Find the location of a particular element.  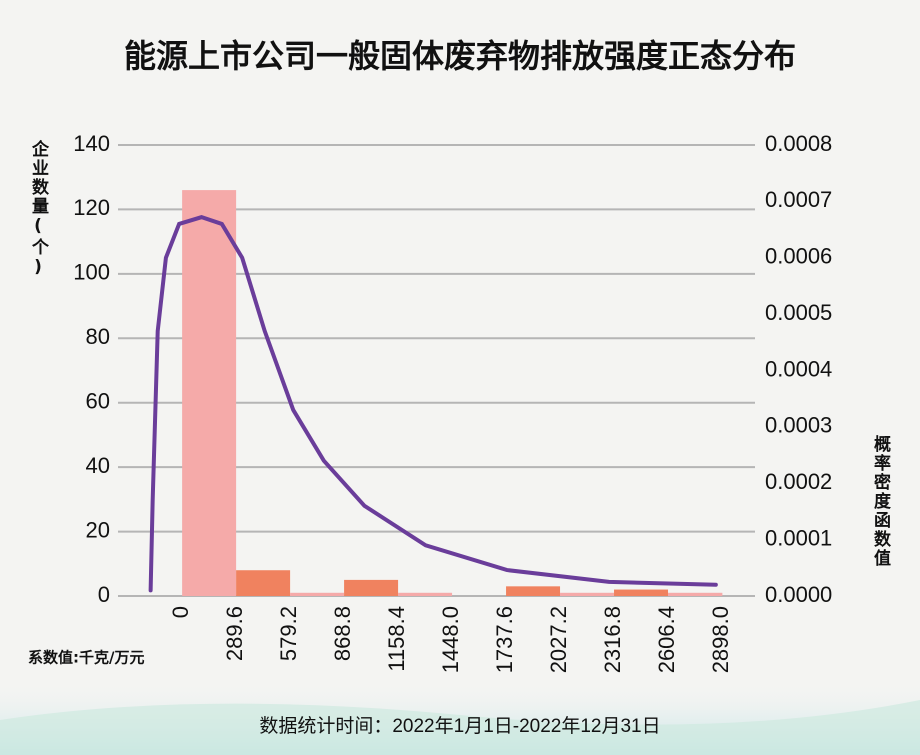

y2-tick-label: 0.0008 is located at coordinates (798, 143).